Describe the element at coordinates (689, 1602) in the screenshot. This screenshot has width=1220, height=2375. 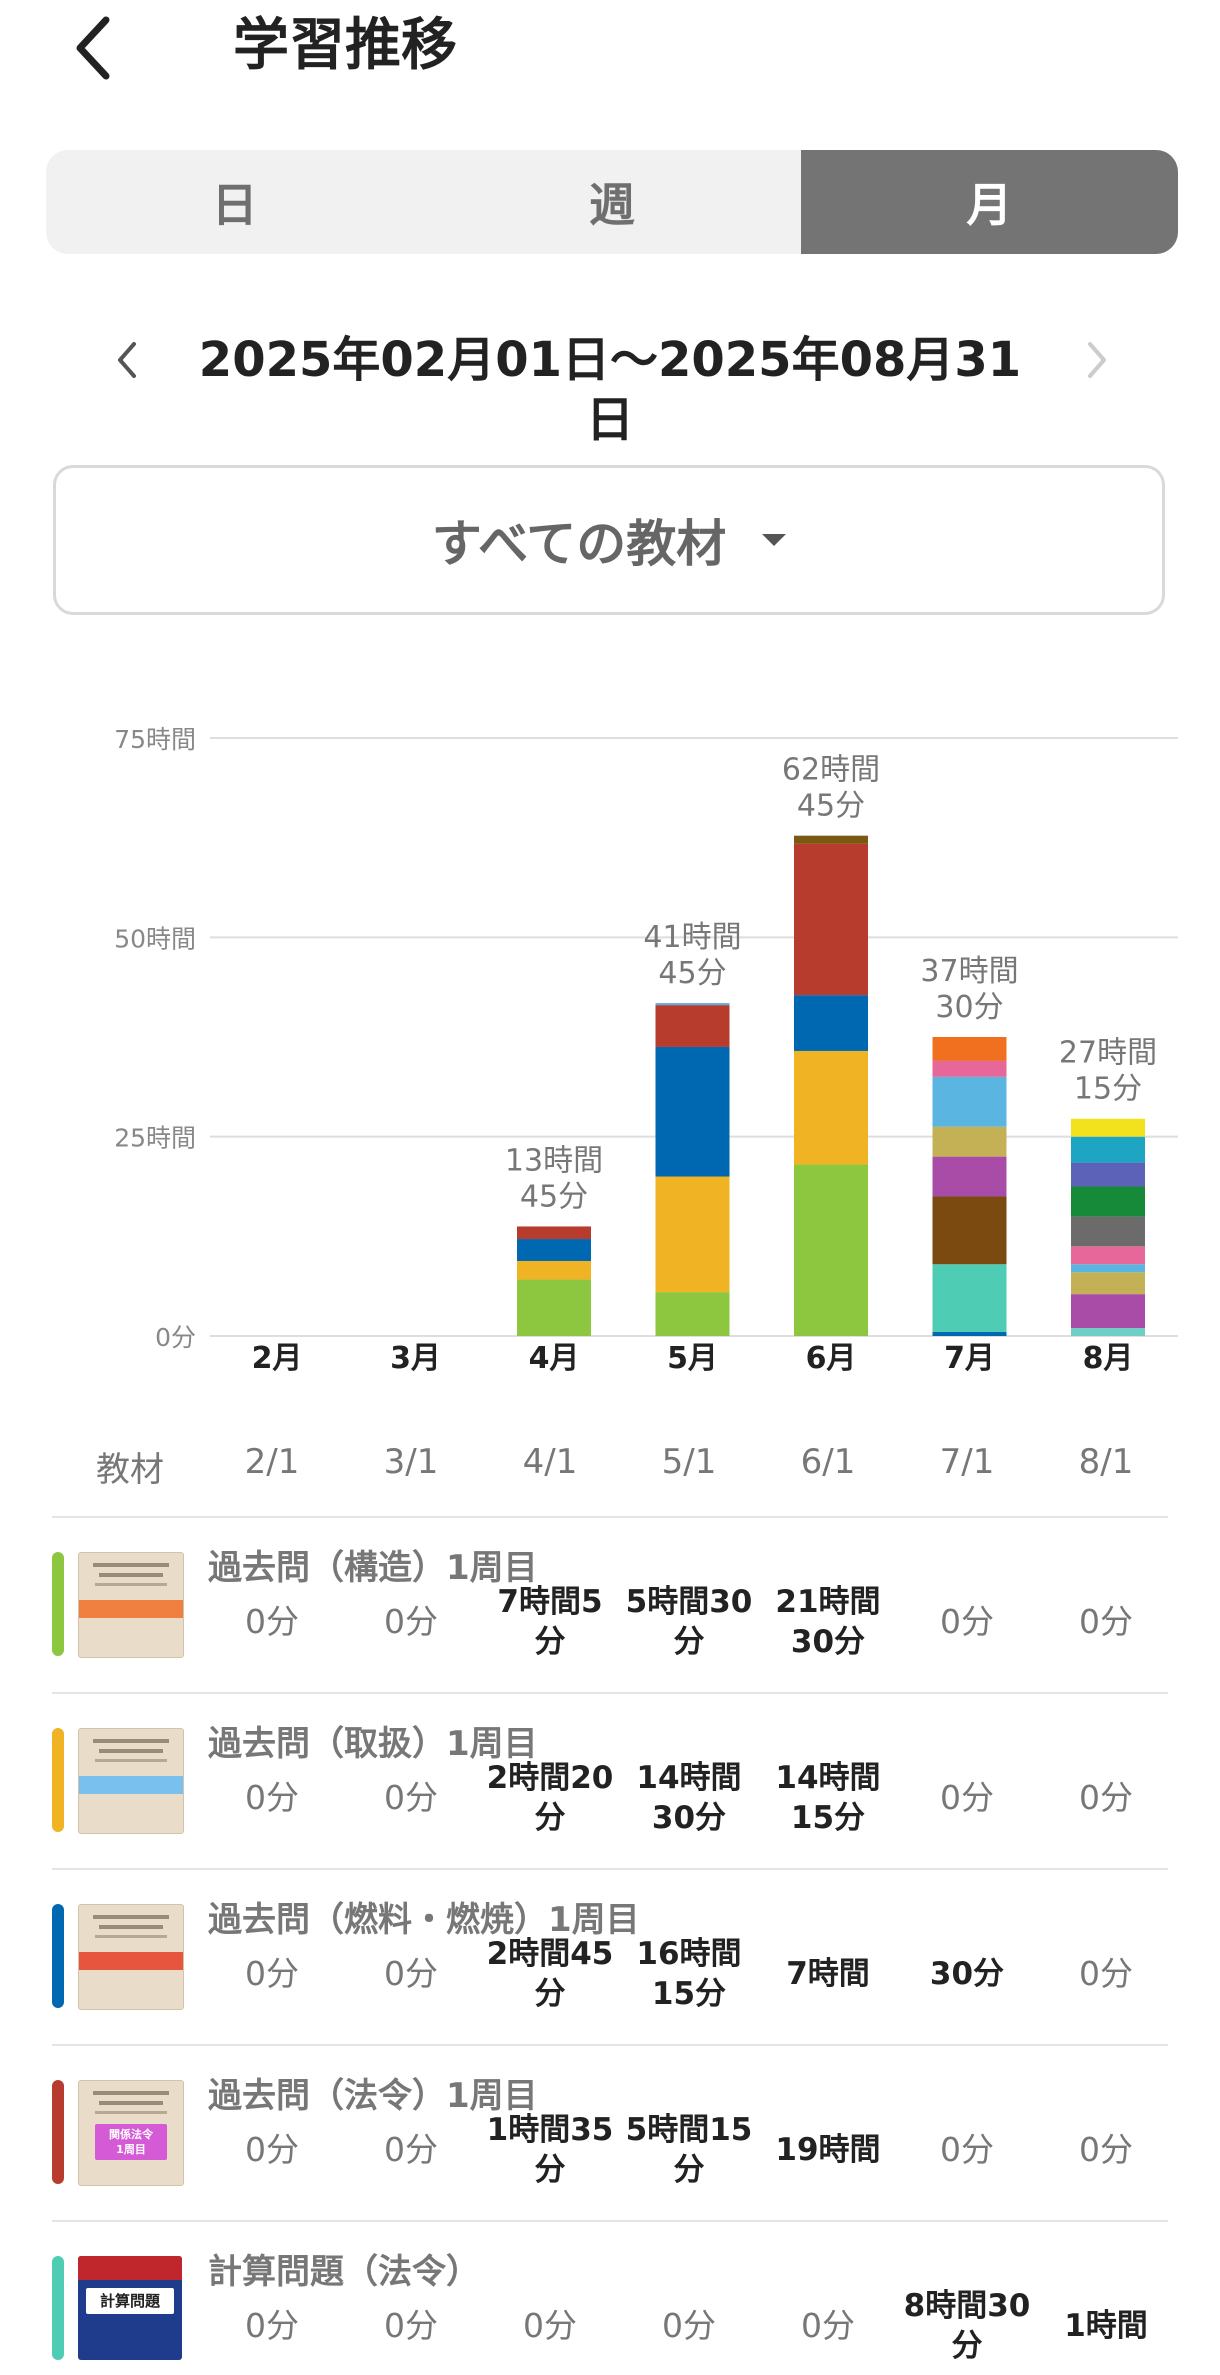
I see `time-cell-line: 5時間30` at that location.